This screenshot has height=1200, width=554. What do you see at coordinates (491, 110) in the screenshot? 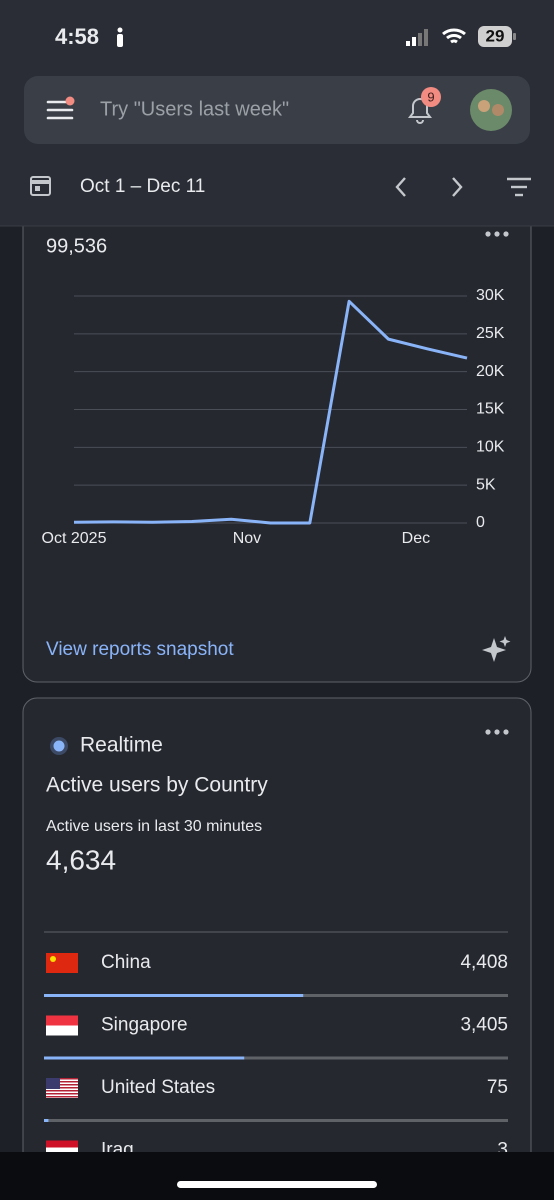
I see `avatar` at bounding box center [491, 110].